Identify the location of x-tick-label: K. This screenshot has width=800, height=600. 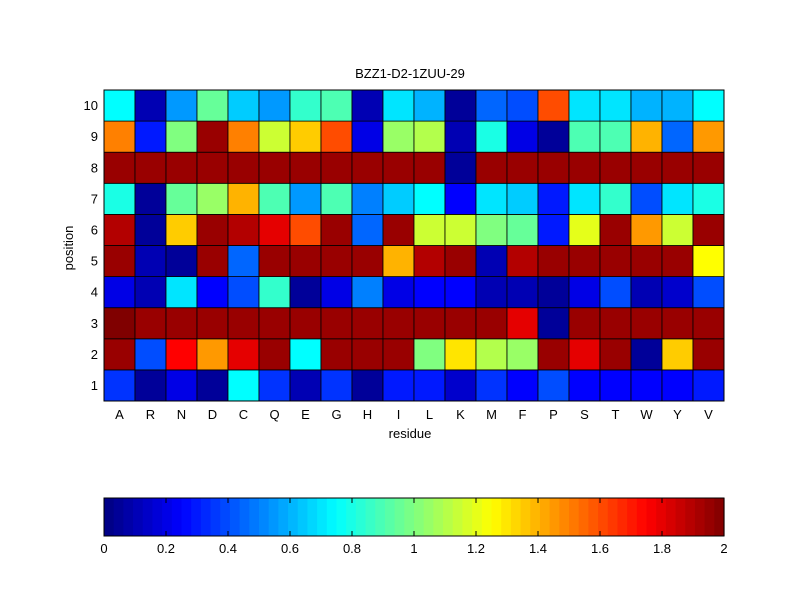
(460, 414).